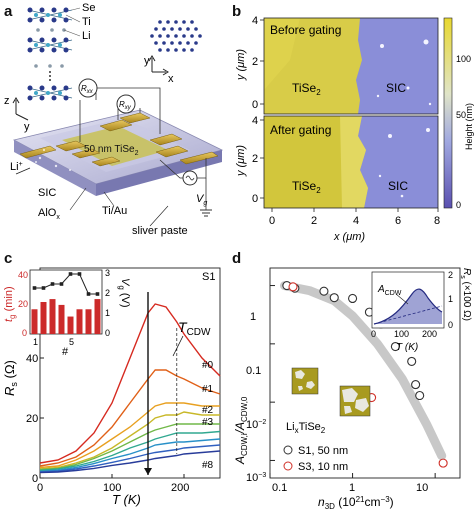 The image size is (474, 515). What do you see at coordinates (10, 378) in the screenshot?
I see `panel-c-ylabel: Rs (Ω)` at bounding box center [10, 378].